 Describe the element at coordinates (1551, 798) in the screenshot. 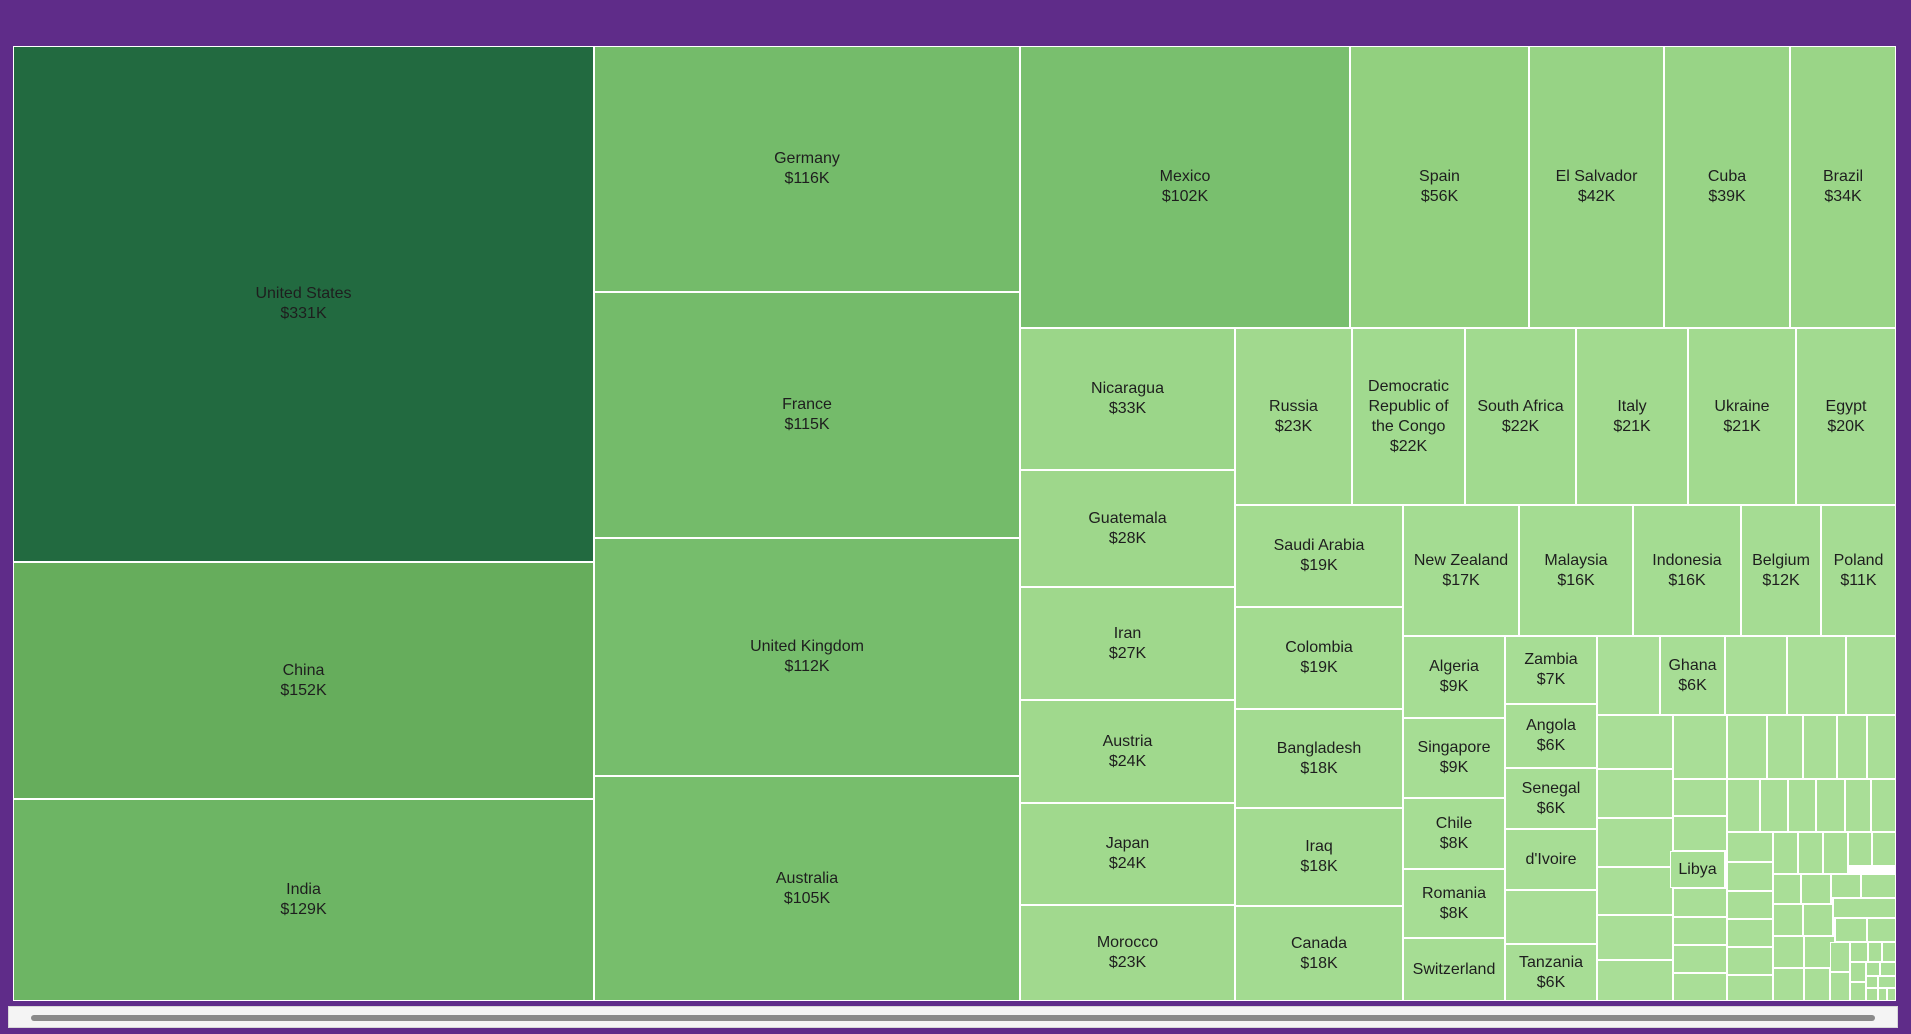

I see `treemap-tile-senegal: Senegal $6K` at that location.